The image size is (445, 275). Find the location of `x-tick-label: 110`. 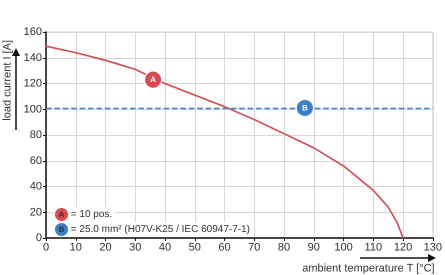

x-tick-label: 110 is located at coordinates (373, 248).